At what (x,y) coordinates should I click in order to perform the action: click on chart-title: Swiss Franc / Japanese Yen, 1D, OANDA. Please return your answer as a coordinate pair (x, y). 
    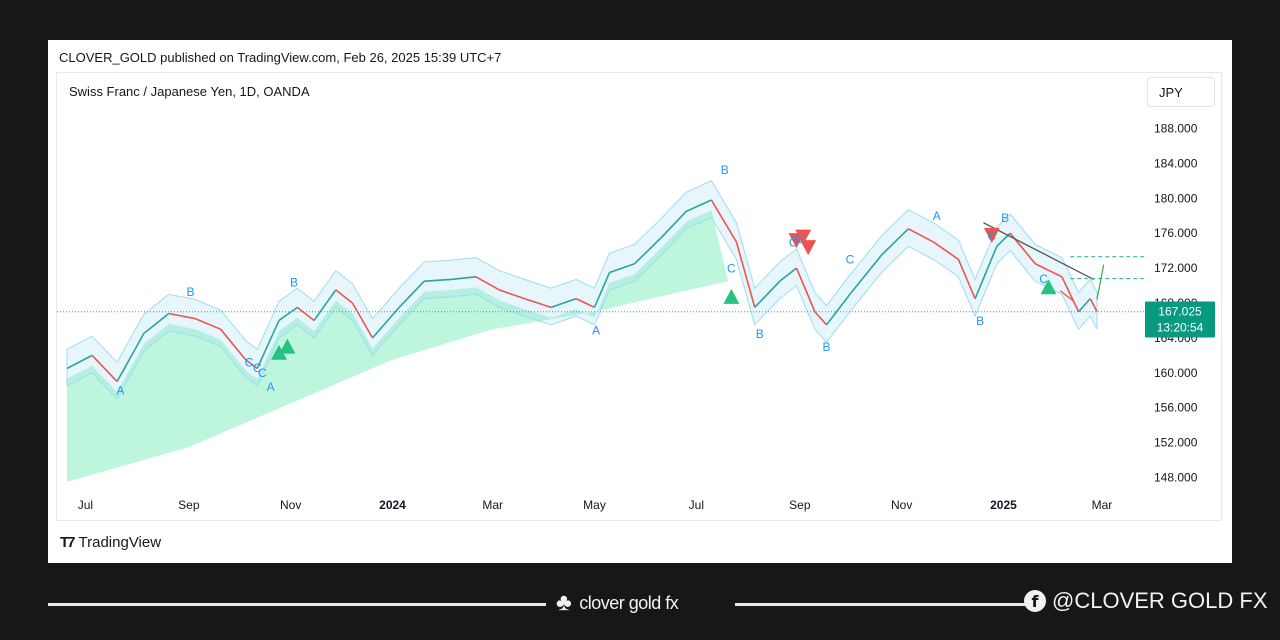
    Looking at the image, I should click on (189, 91).